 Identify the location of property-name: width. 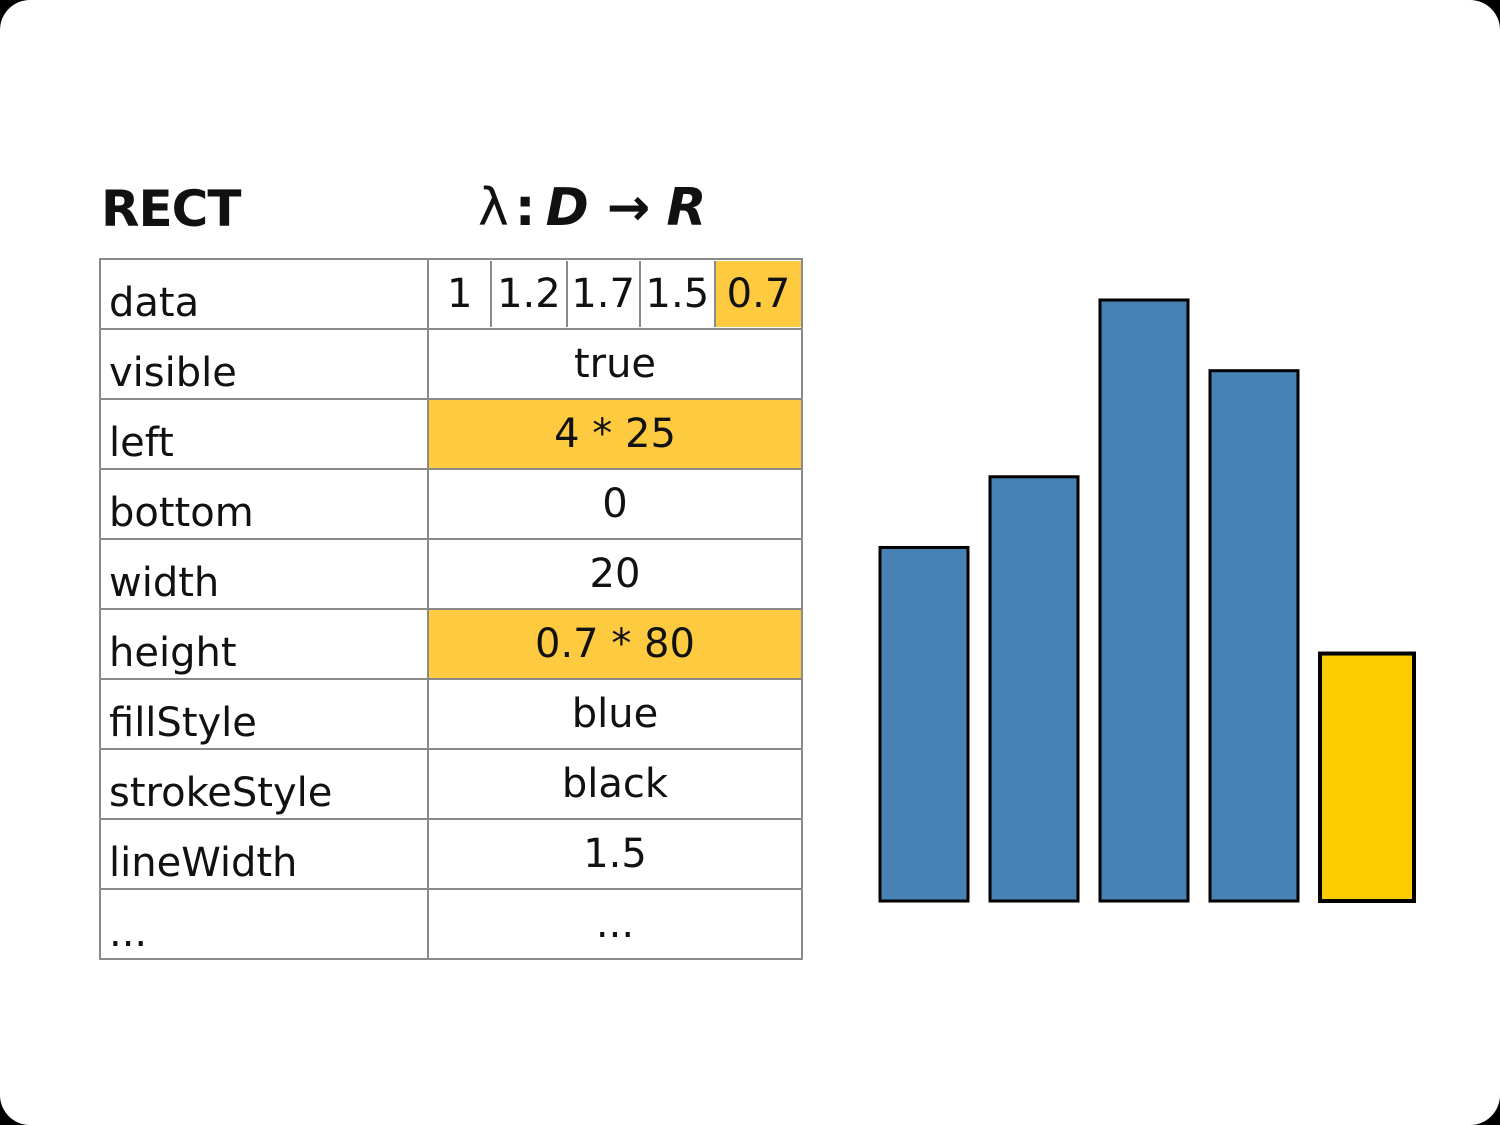
(264, 574).